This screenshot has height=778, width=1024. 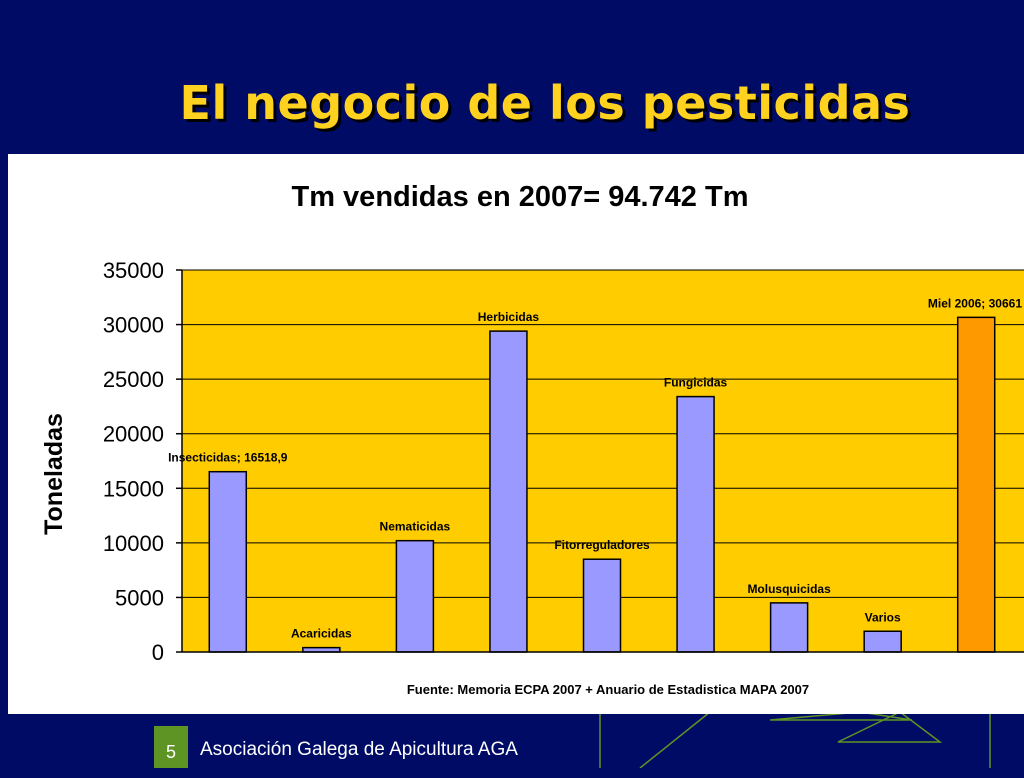 What do you see at coordinates (789, 589) in the screenshot?
I see `data-label: Molusquicidas` at bounding box center [789, 589].